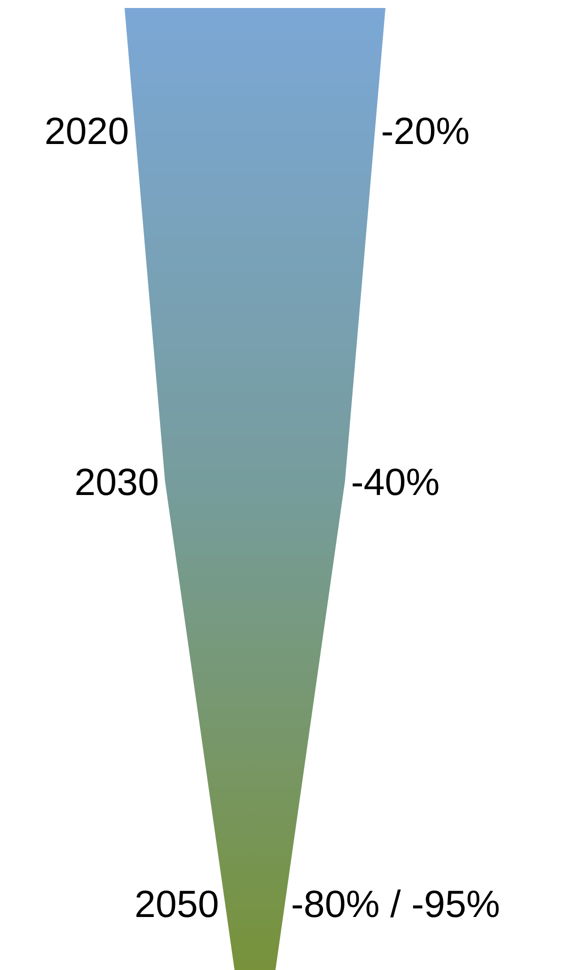  Describe the element at coordinates (116, 483) in the screenshot. I see `category-label: 2030` at that location.